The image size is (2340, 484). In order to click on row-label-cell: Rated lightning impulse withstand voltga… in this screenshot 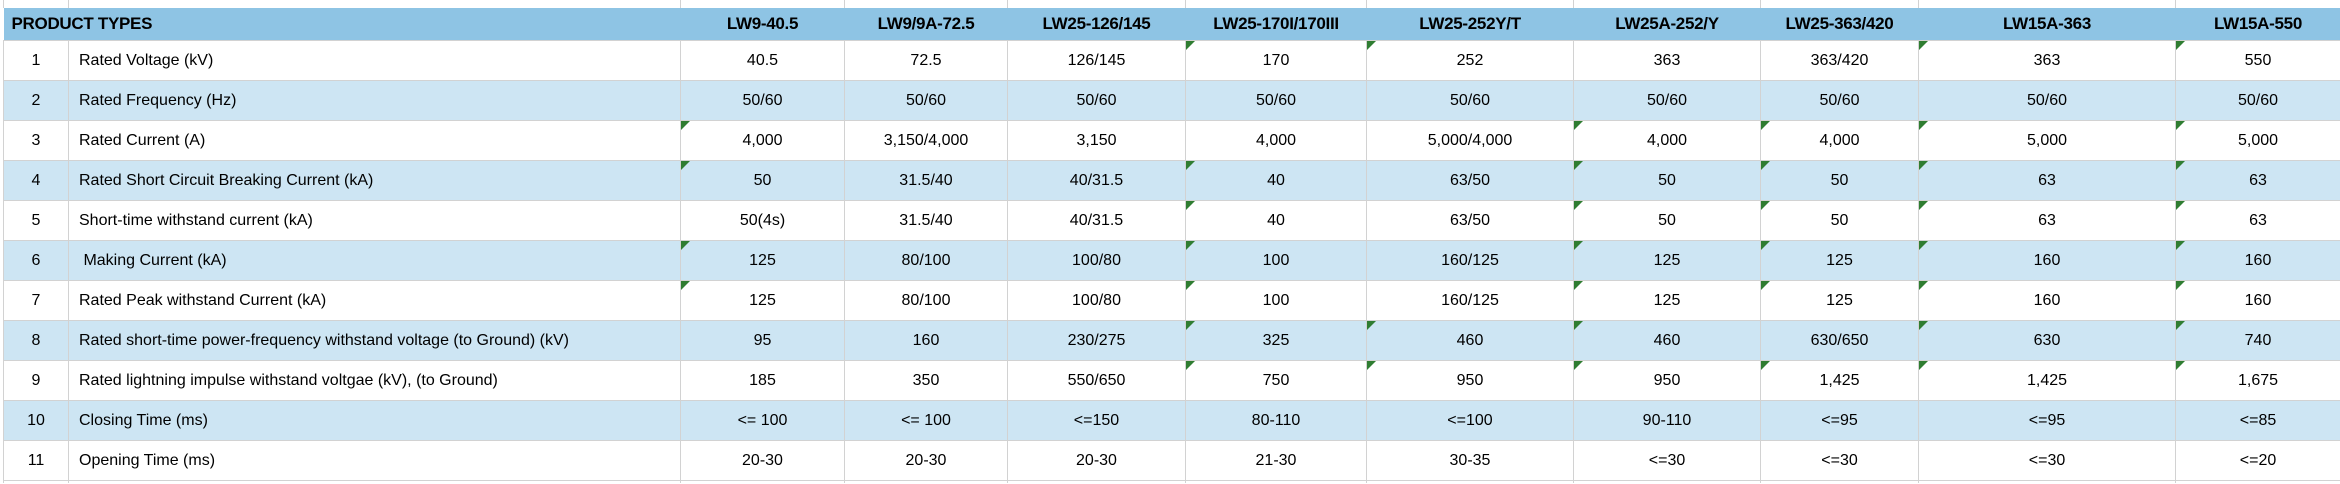, I will do `click(374, 380)`.